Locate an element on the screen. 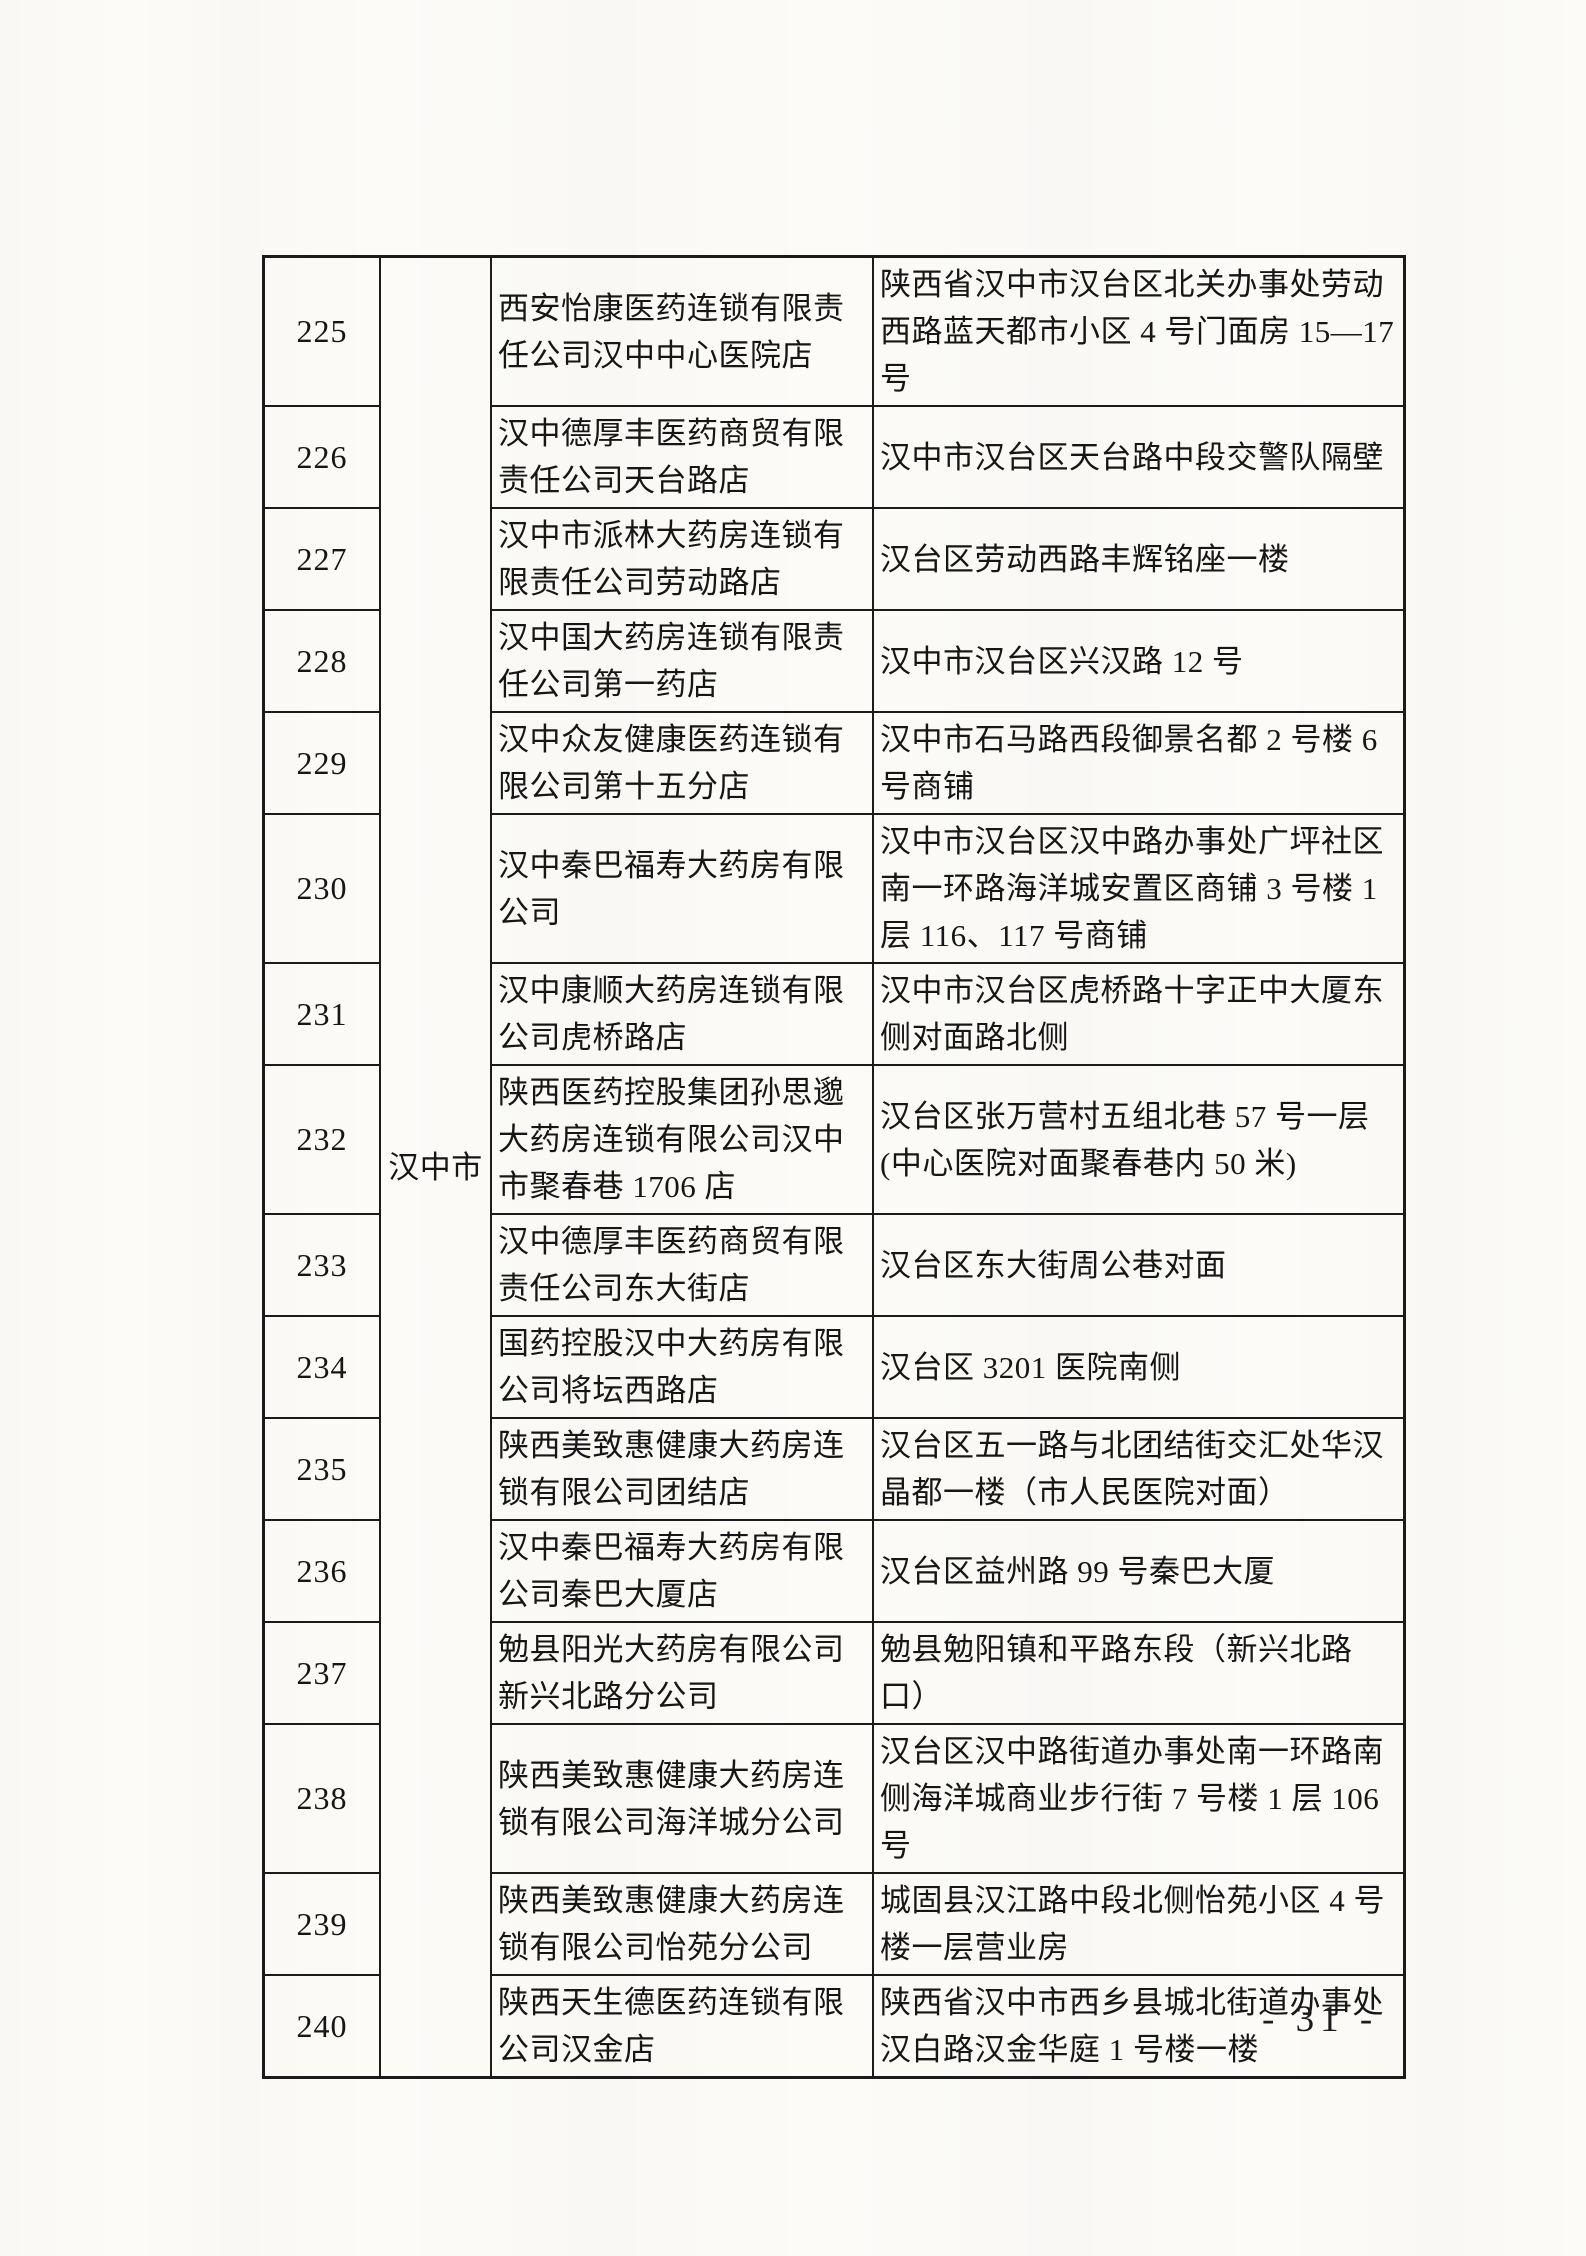  row-number-cell: 229 is located at coordinates (321, 763).